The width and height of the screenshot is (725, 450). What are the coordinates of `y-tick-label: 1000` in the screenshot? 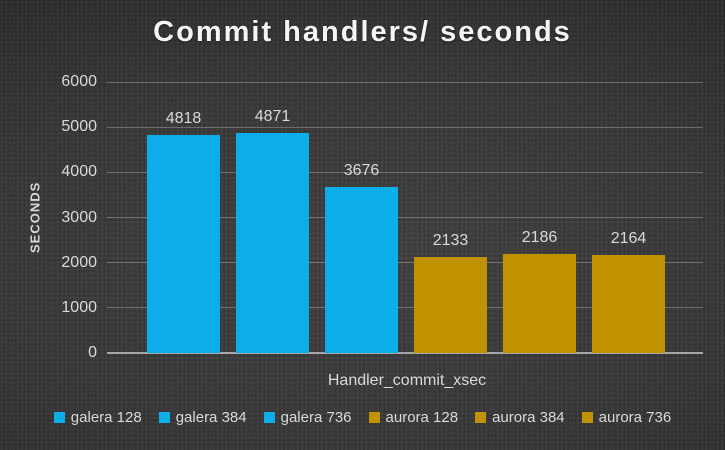 It's located at (79, 307).